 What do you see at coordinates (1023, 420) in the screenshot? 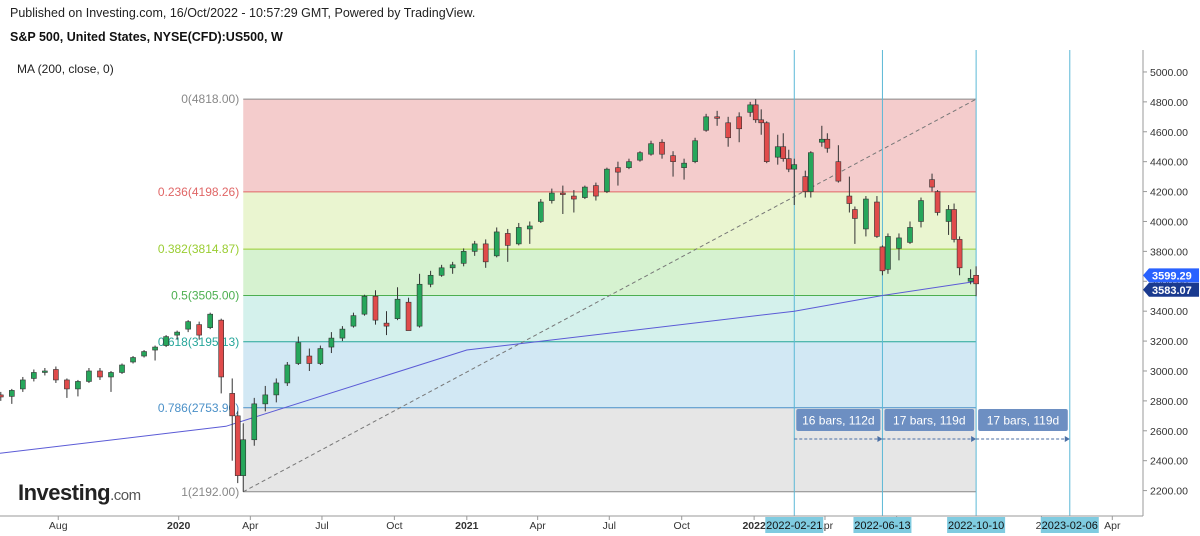
I see `date-range-badge` at bounding box center [1023, 420].